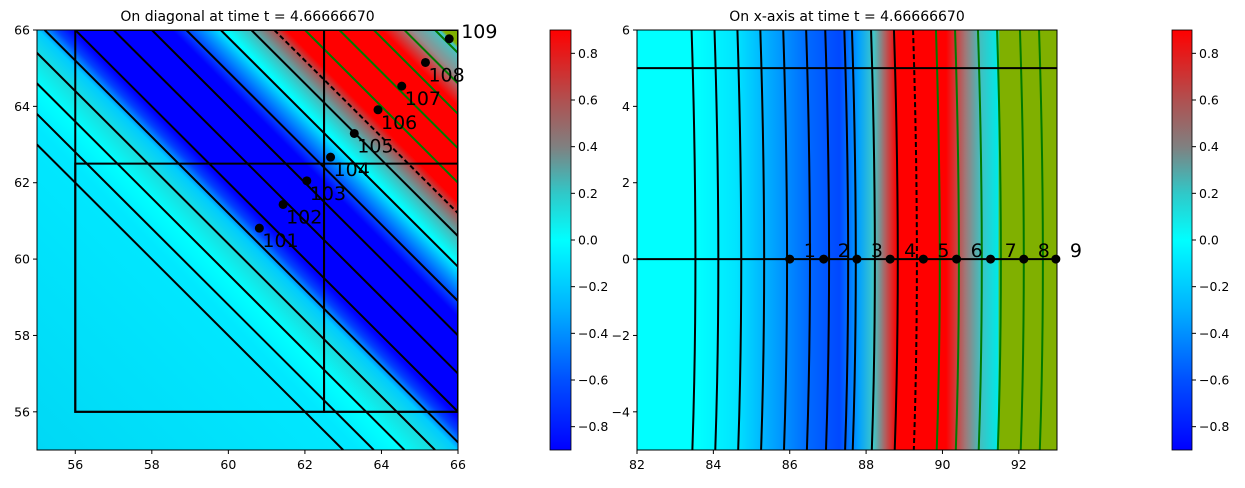  Describe the element at coordinates (1209, 193) in the screenshot. I see `colorbar-tick-label: 0.2` at that location.